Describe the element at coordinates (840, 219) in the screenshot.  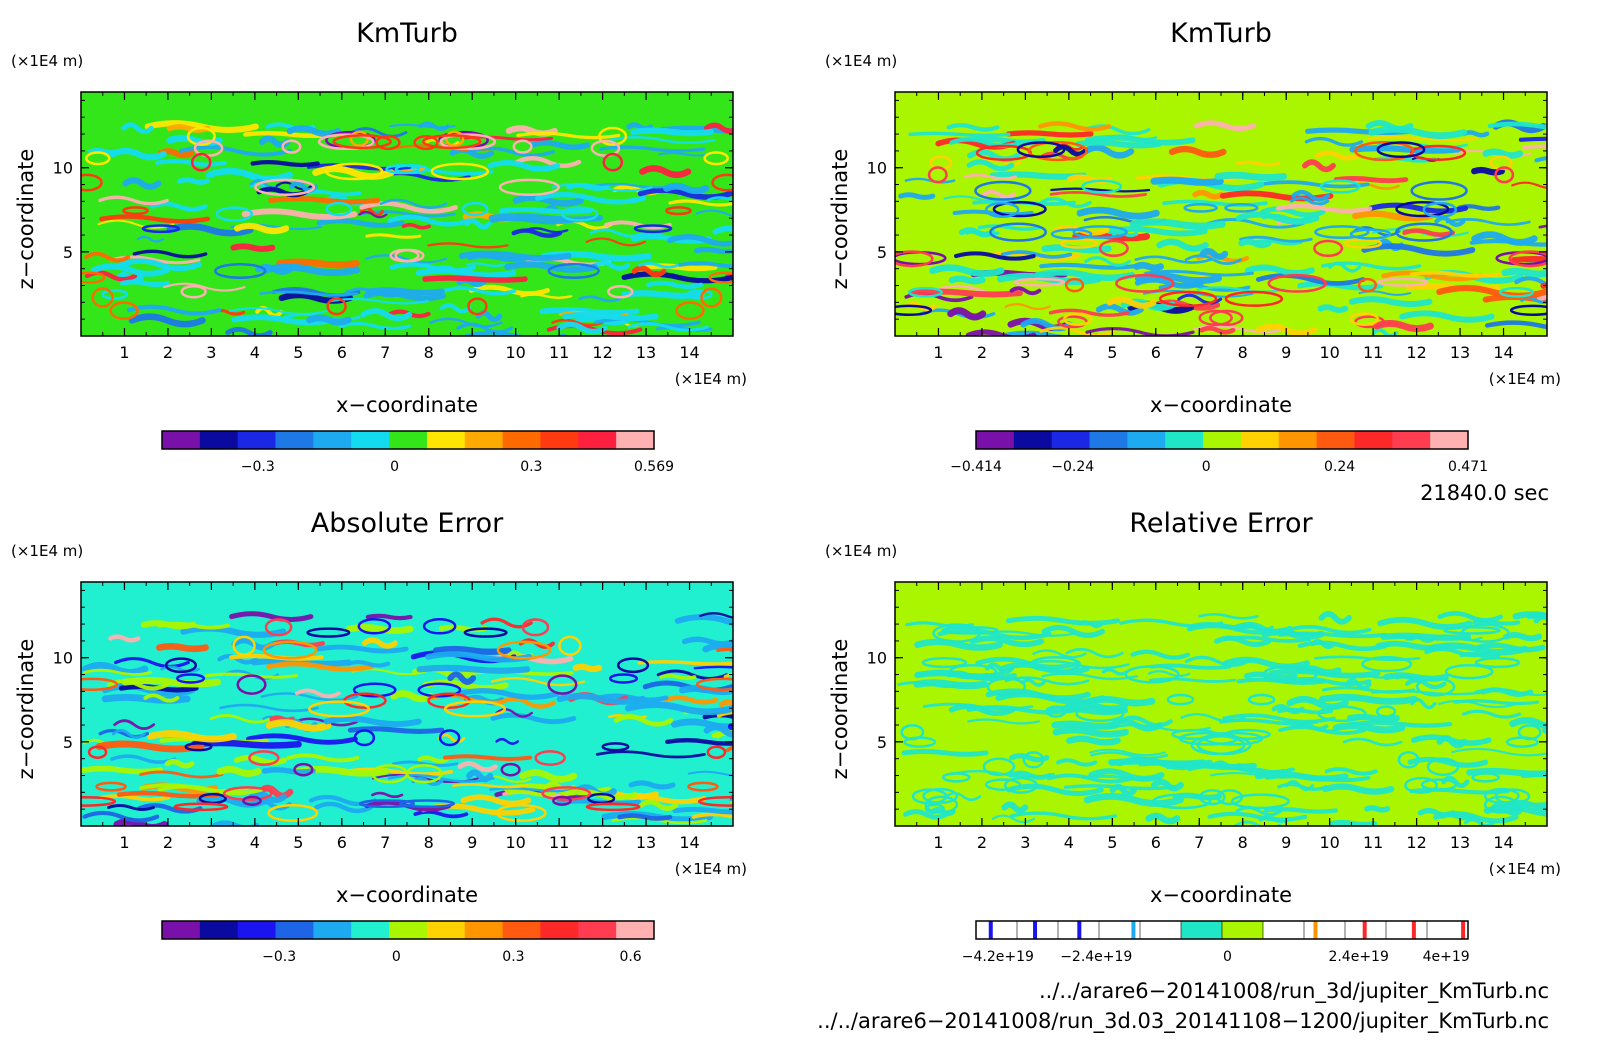
I see `y-axis-label: z−coordinate` at that location.